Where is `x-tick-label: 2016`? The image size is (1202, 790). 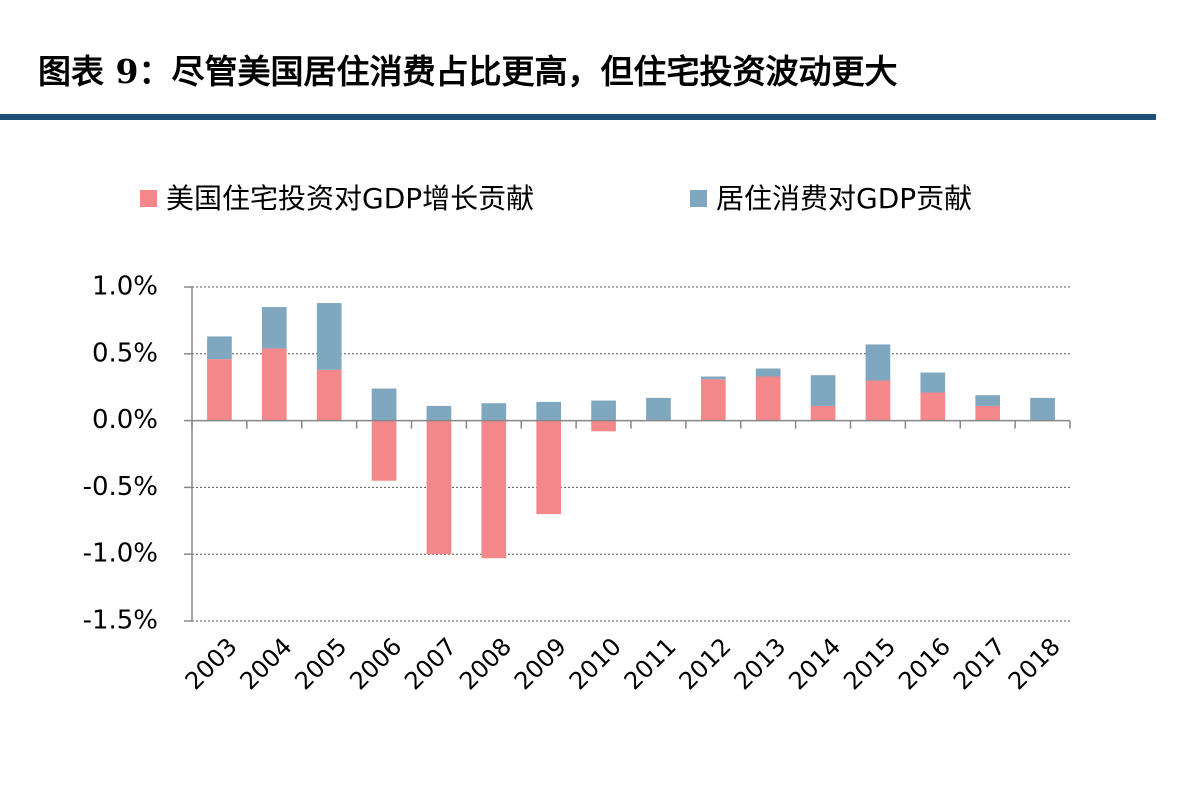 x-tick-label: 2016 is located at coordinates (924, 663).